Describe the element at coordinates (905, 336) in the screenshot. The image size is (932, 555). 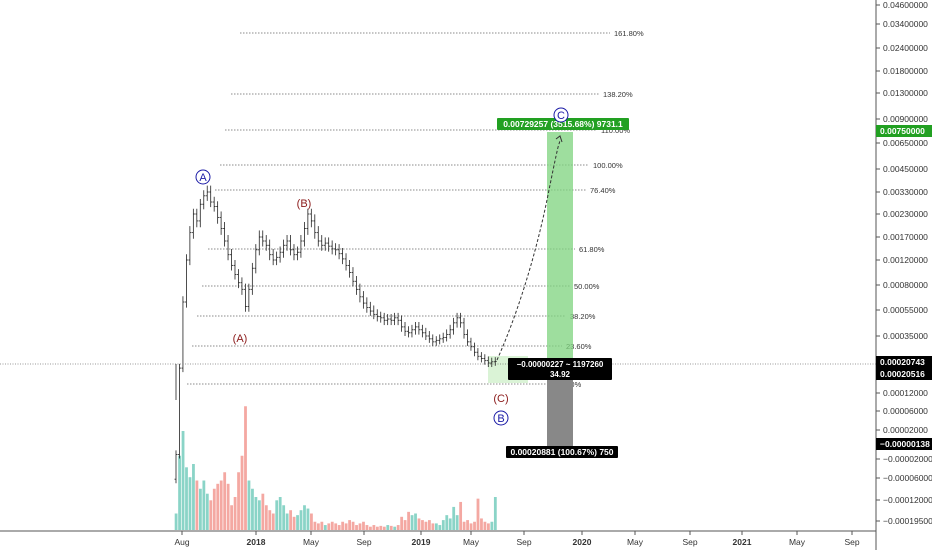
I see `price-axis-label: 0.00035000` at that location.